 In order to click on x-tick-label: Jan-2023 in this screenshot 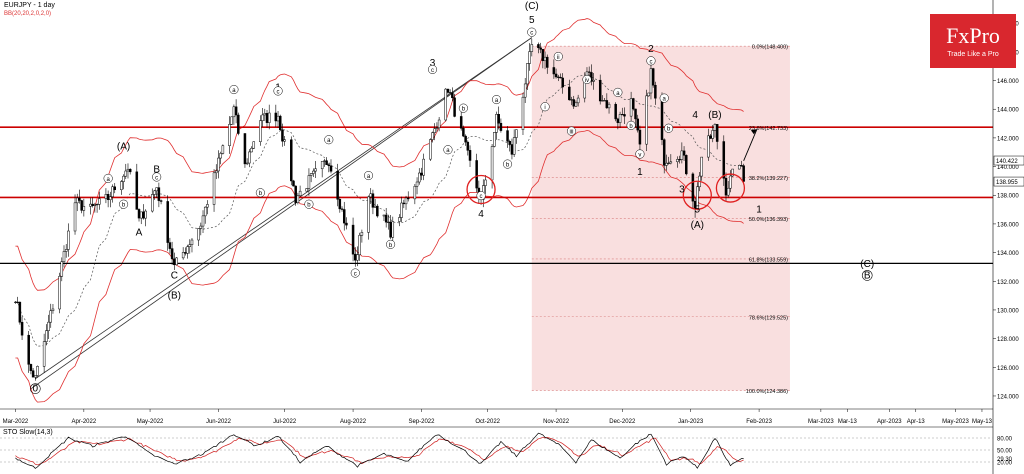, I will do `click(691, 422)`.